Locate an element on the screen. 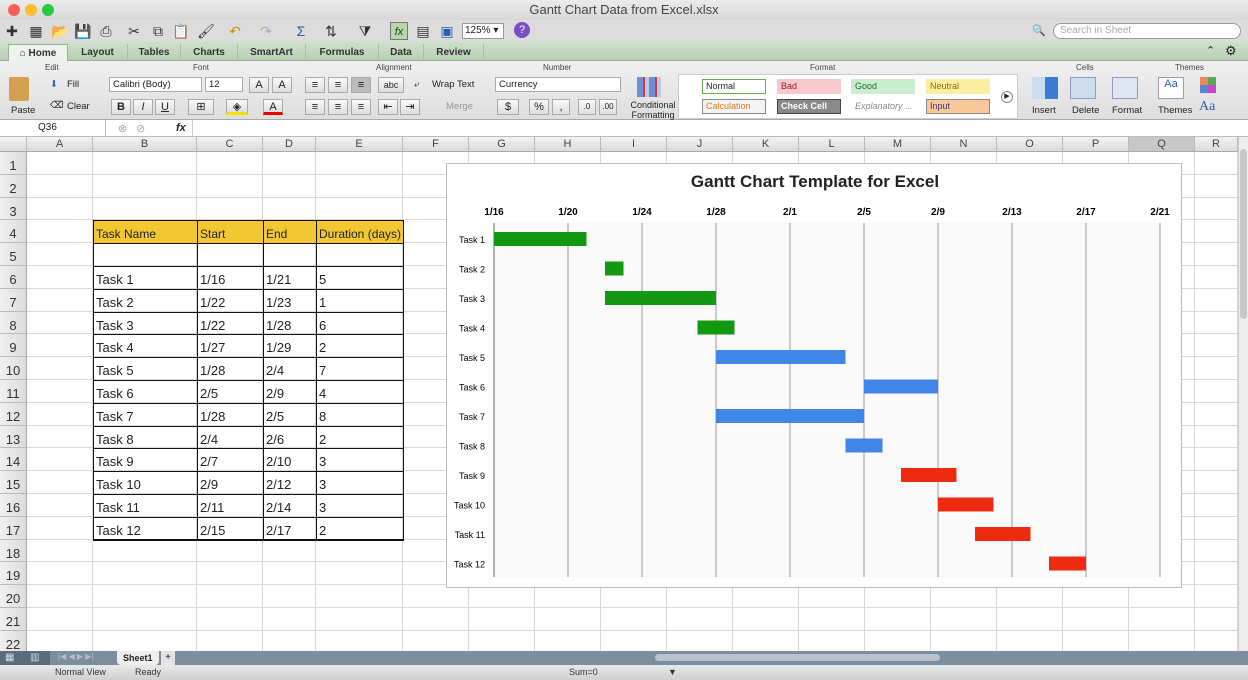  show-hide-icon: ▤ is located at coordinates (423, 31).